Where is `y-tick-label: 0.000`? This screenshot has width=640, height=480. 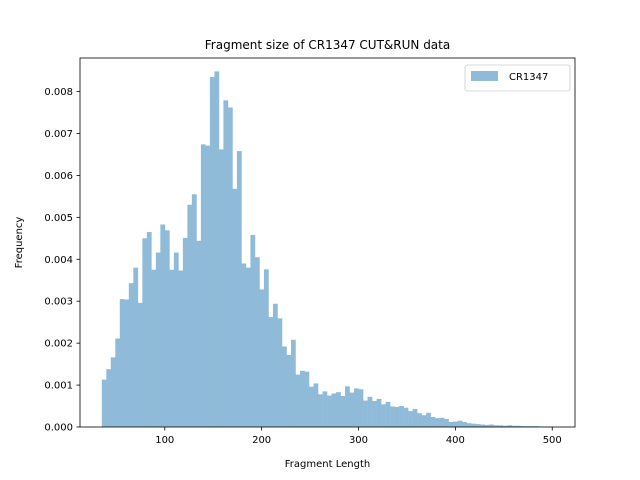 y-tick-label: 0.000 is located at coordinates (58, 428).